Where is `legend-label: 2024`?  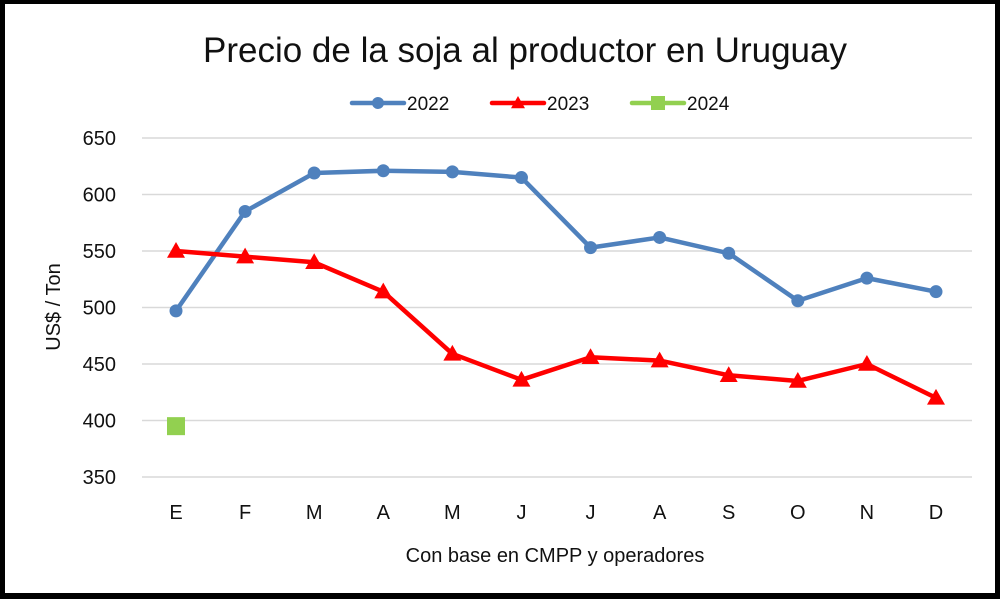
legend-label: 2024 is located at coordinates (708, 104).